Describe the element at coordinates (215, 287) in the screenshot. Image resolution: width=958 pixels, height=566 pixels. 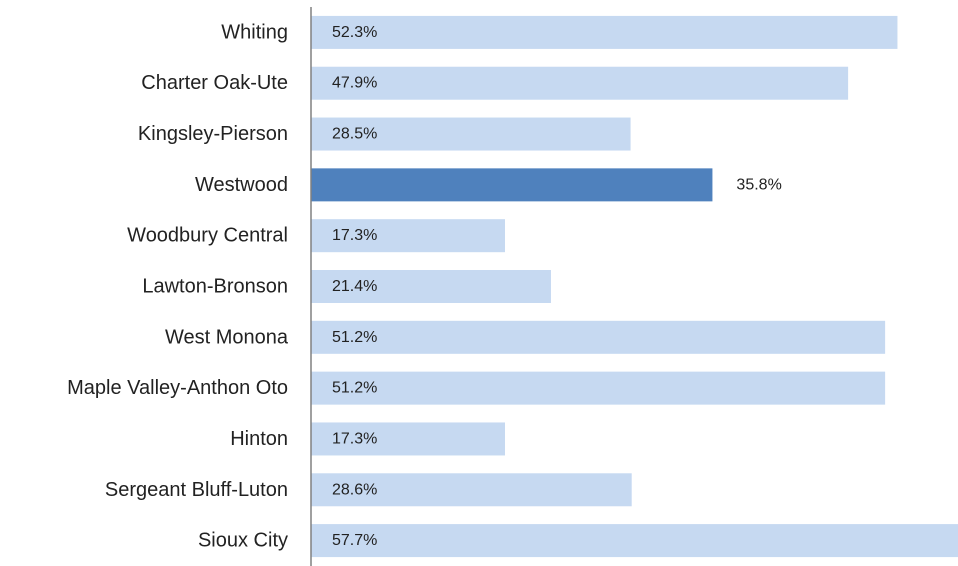
I see `category-label-lawton-bronson: Lawton-Bronson` at that location.